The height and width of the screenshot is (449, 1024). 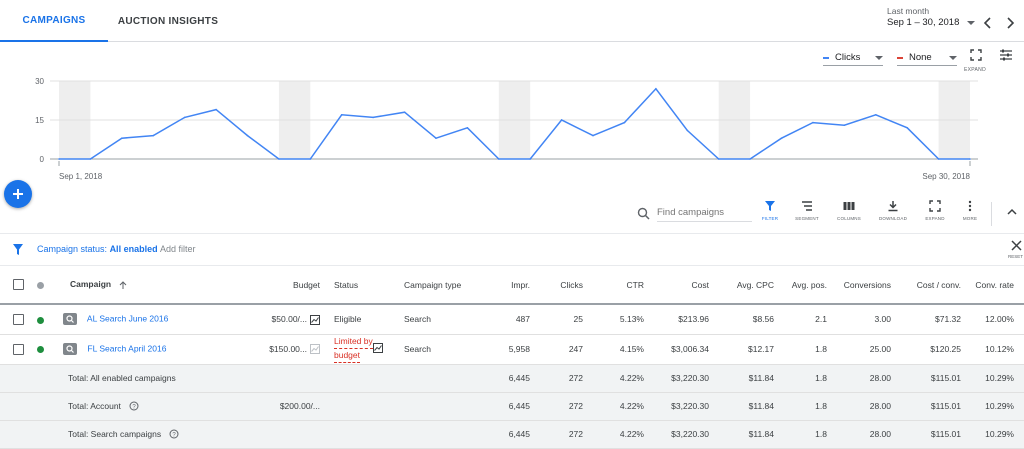 I want to click on column-header-cost: Cost, so click(x=686, y=285).